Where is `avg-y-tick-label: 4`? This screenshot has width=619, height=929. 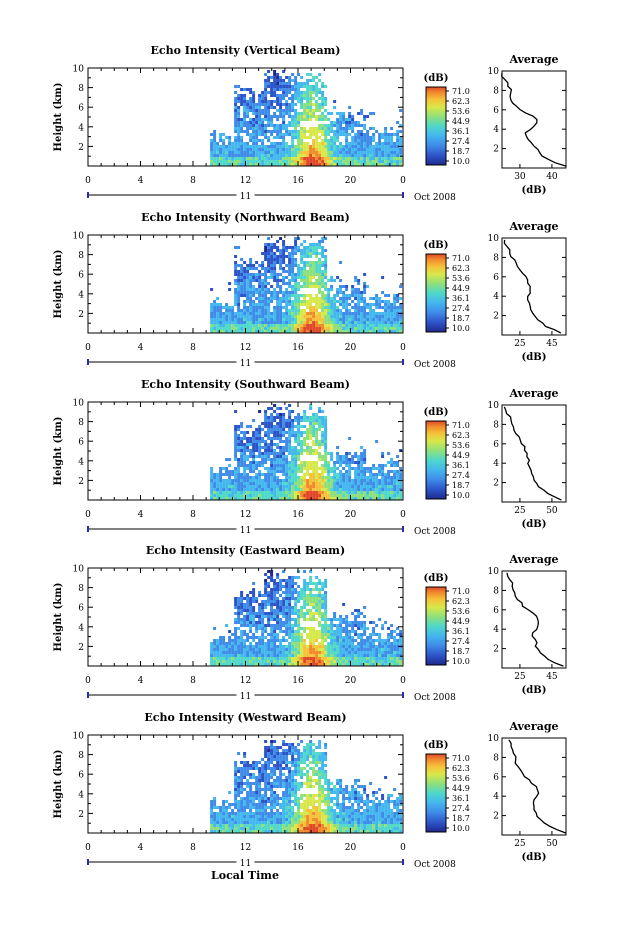 avg-y-tick-label: 4 is located at coordinates (496, 464).